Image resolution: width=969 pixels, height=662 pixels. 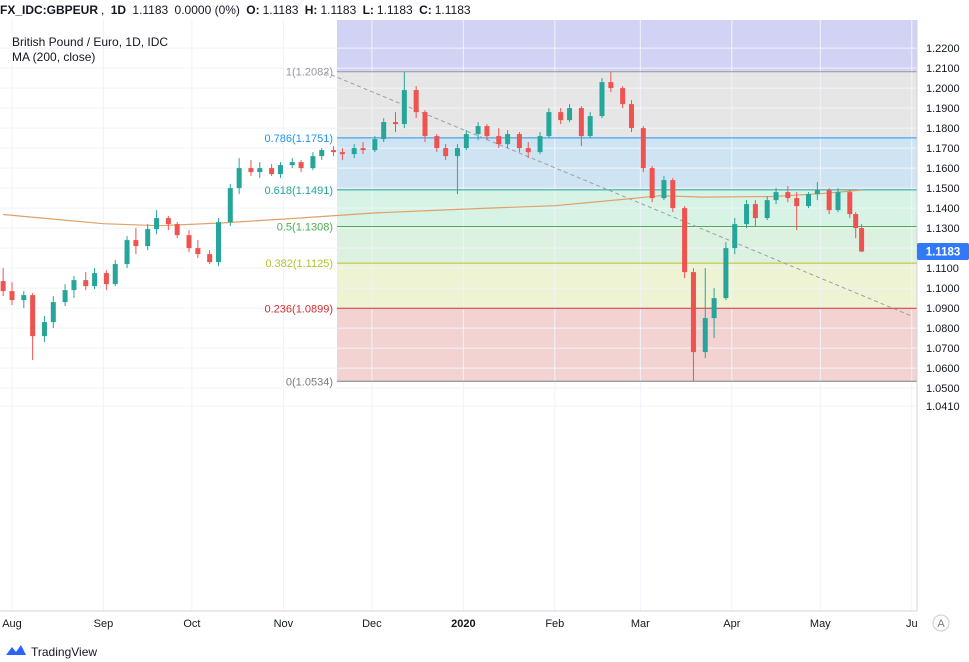 I want to click on price-tick-label: 1.0900, so click(x=943, y=309).